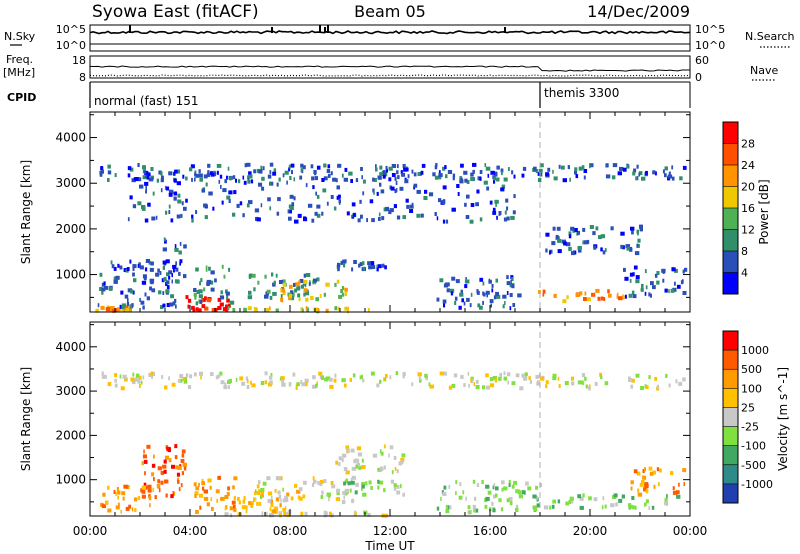  What do you see at coordinates (638, 11) in the screenshot?
I see `date-title: 14/Dec/2009` at bounding box center [638, 11].